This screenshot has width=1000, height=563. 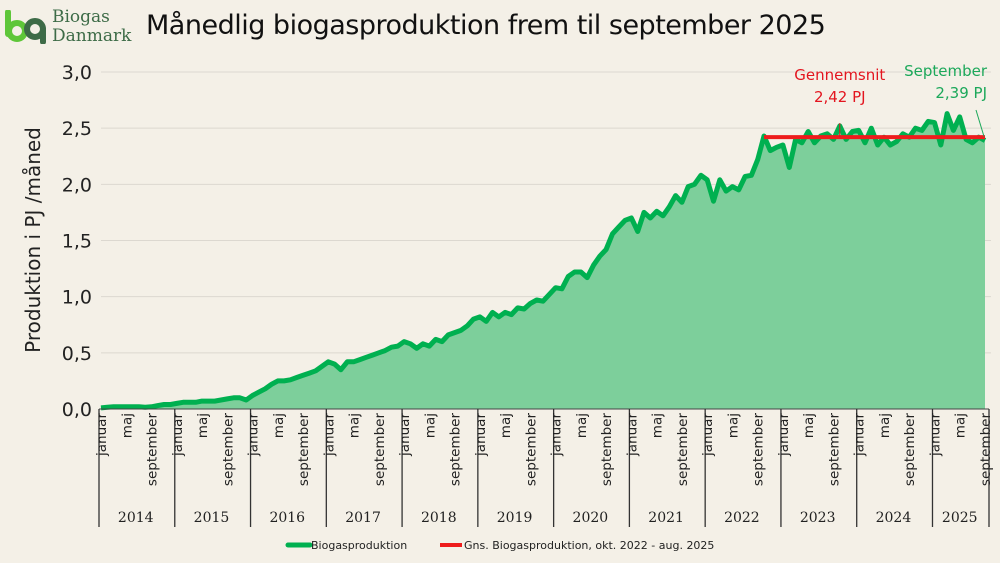 What do you see at coordinates (25, 27) in the screenshot?
I see `bq-logo-icon` at bounding box center [25, 27].